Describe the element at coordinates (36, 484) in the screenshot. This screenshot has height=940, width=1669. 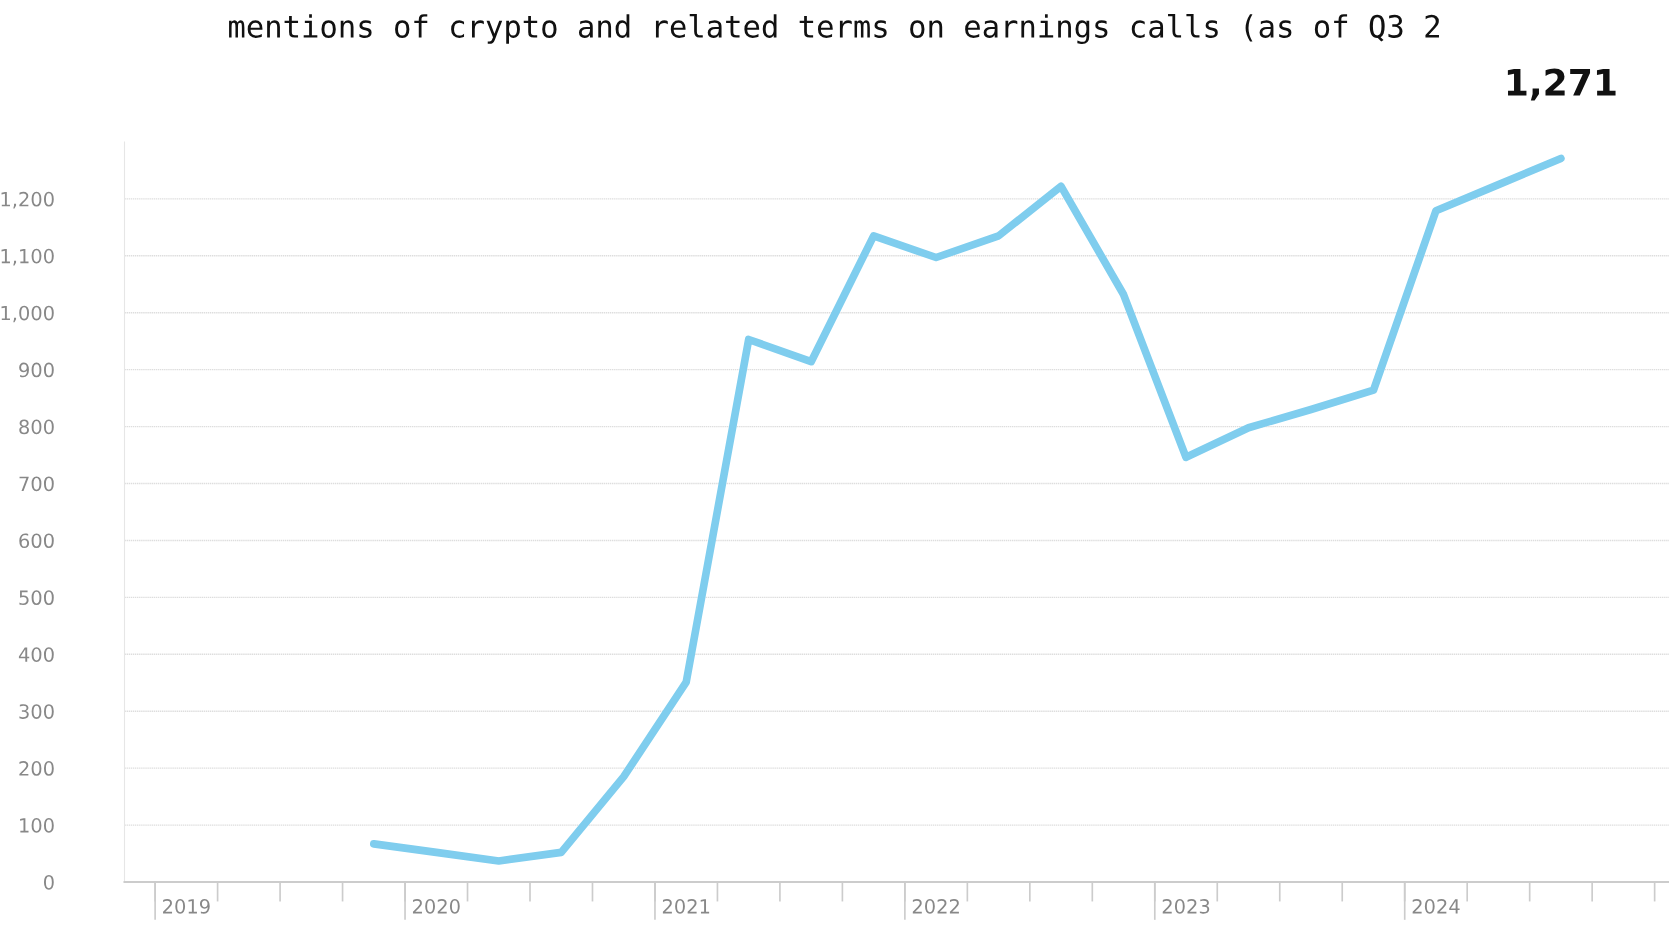
I see `y-tick-label: 700` at that location.